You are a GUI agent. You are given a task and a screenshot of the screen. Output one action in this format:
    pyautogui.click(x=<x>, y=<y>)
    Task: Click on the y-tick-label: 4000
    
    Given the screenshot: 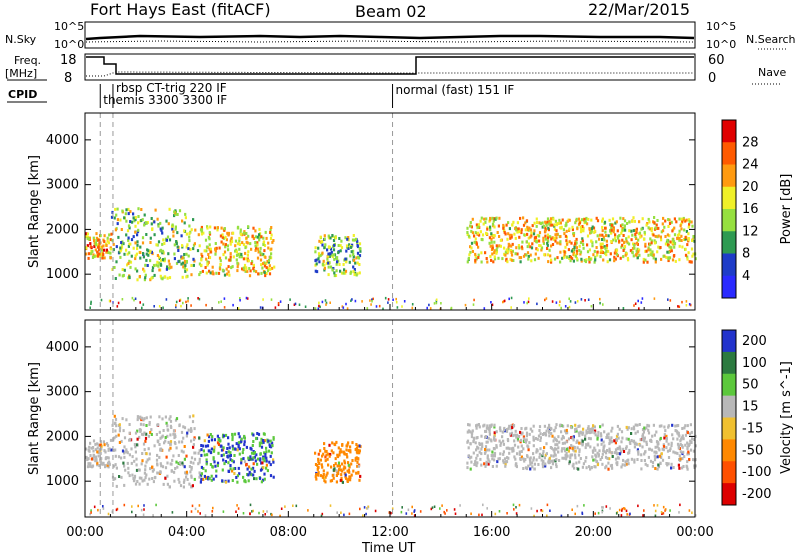 What is the action you would take?
    pyautogui.click(x=62, y=347)
    